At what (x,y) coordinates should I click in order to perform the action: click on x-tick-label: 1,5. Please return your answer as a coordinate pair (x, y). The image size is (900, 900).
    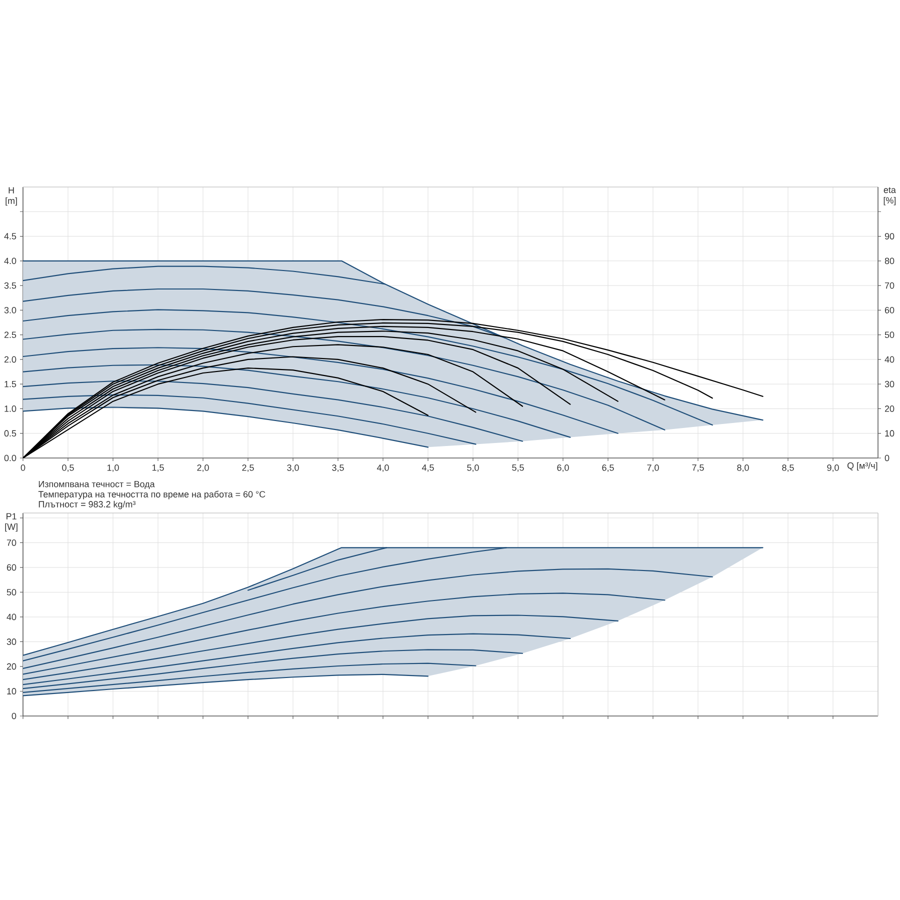
    Looking at the image, I should click on (158, 468).